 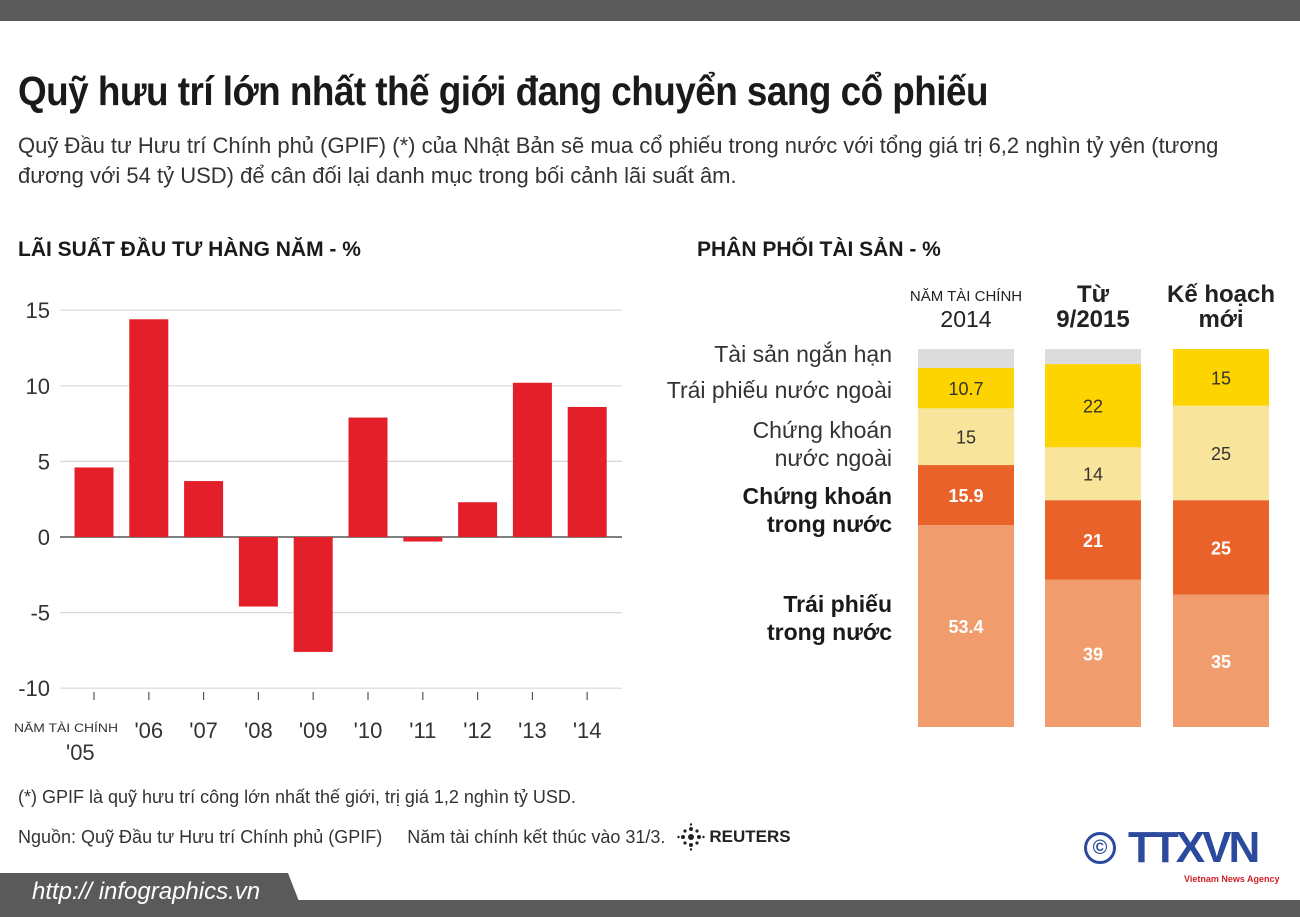 I want to click on series-label-line: Trái phiếu, so click(x=837, y=604).